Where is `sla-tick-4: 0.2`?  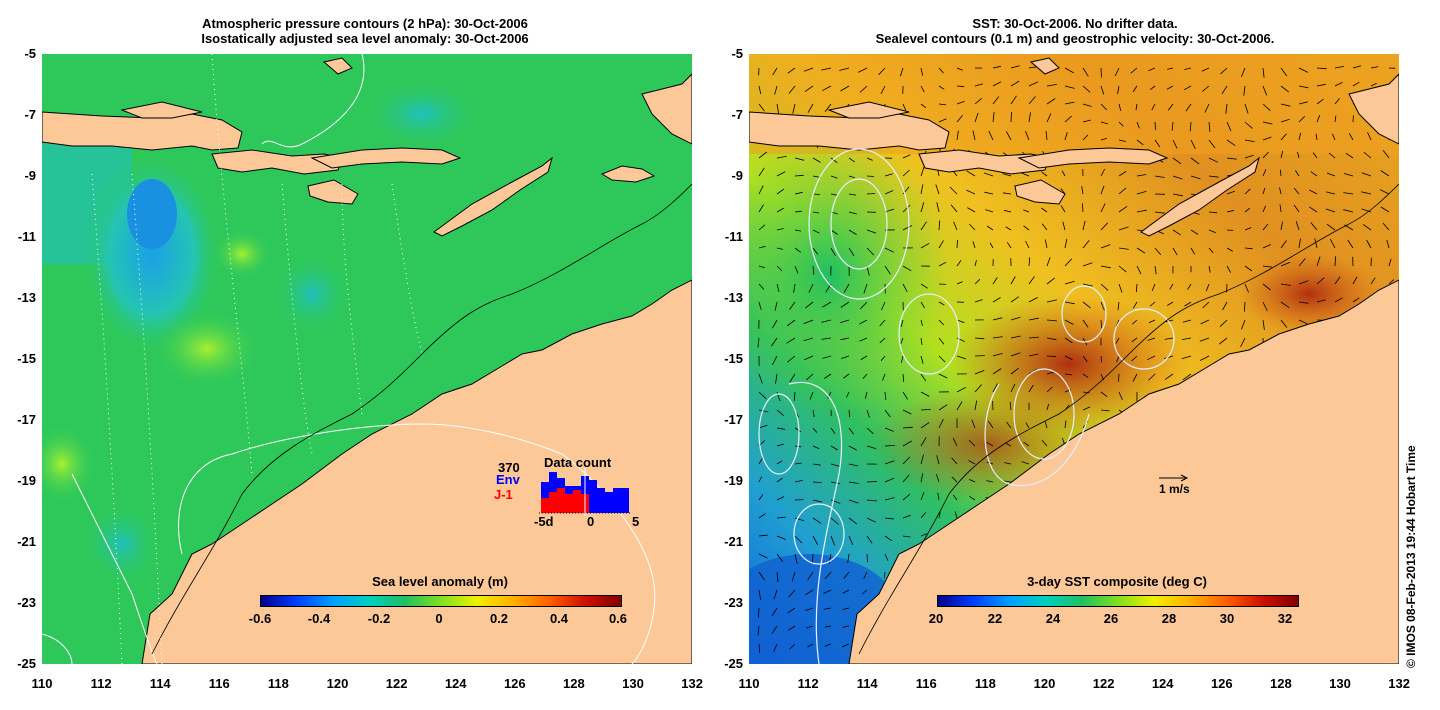 sla-tick-4: 0.2 is located at coordinates (499, 618).